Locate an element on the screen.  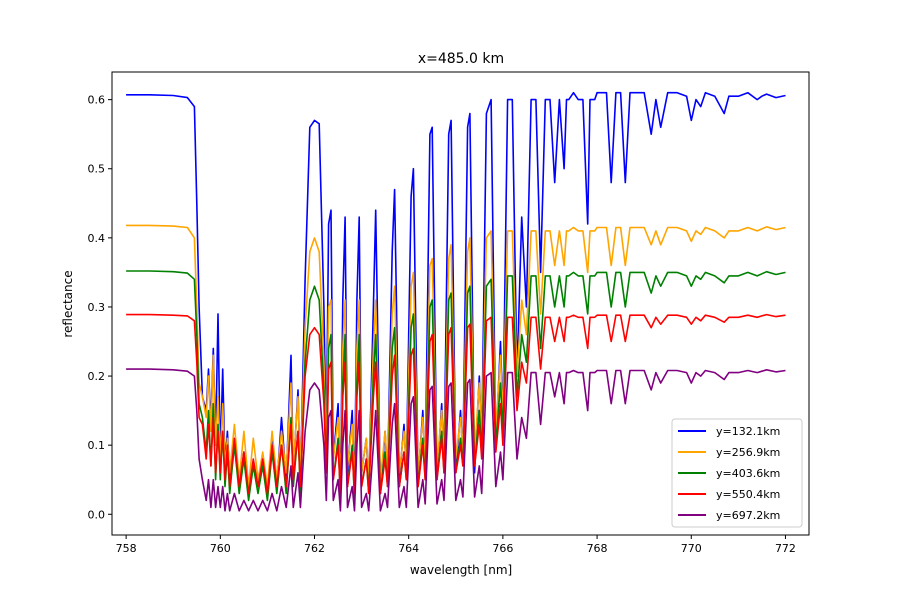
y-axis-ticks: 0.0 0.1 0.2 0.3 0.4 0.5 0.6 is located at coordinates (100, 307).